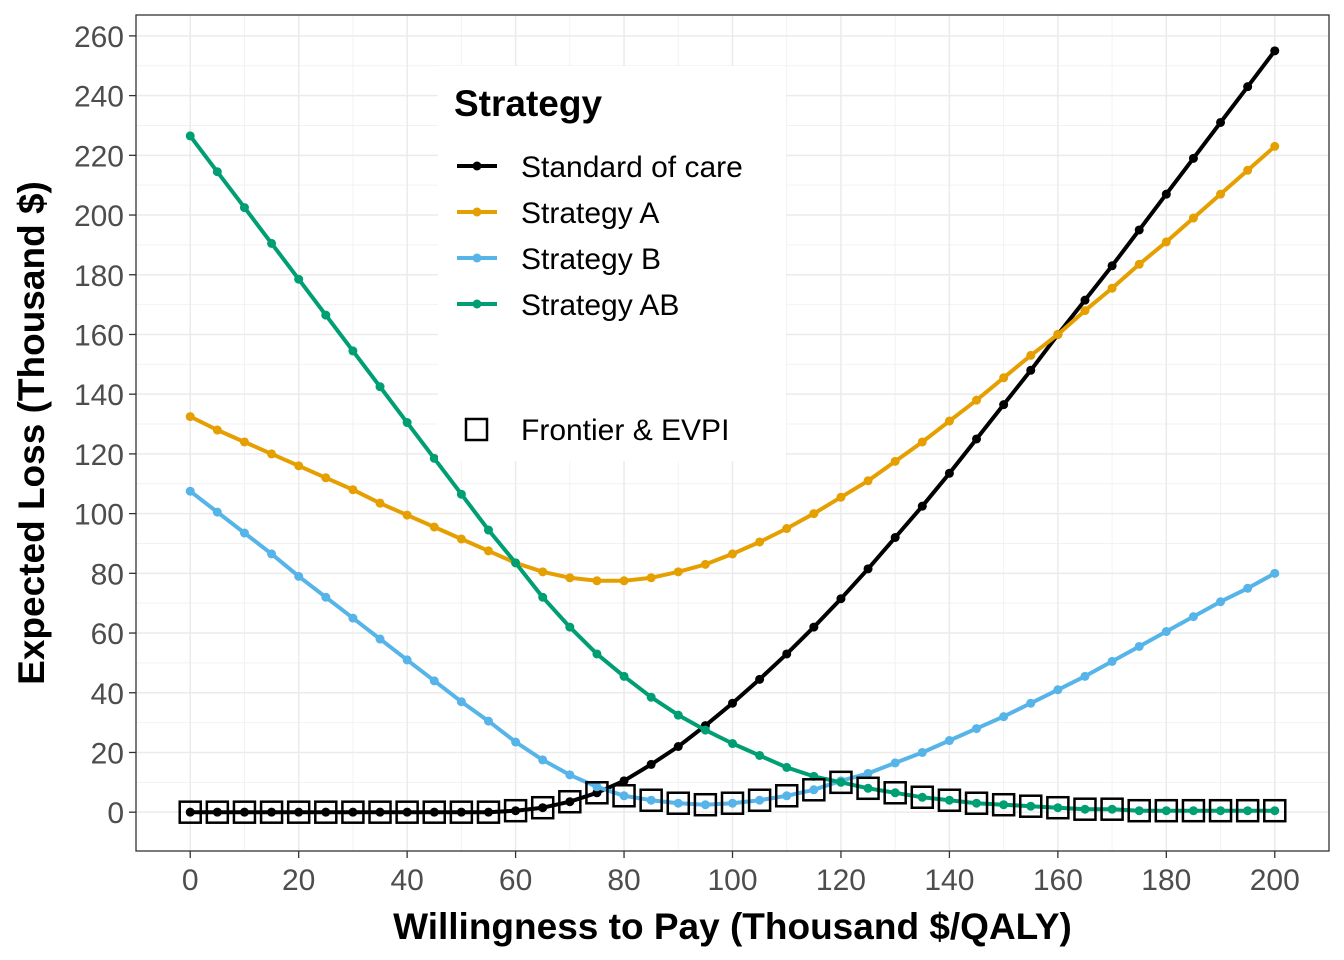  What do you see at coordinates (99, 216) in the screenshot?
I see `y-tick-label: 200` at bounding box center [99, 216].